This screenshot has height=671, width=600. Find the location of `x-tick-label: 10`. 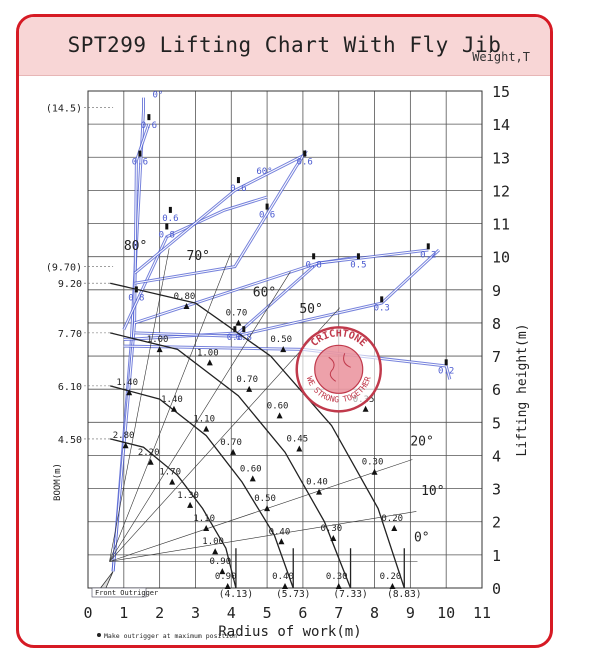

x-tick-label: 10 is located at coordinates (446, 613).